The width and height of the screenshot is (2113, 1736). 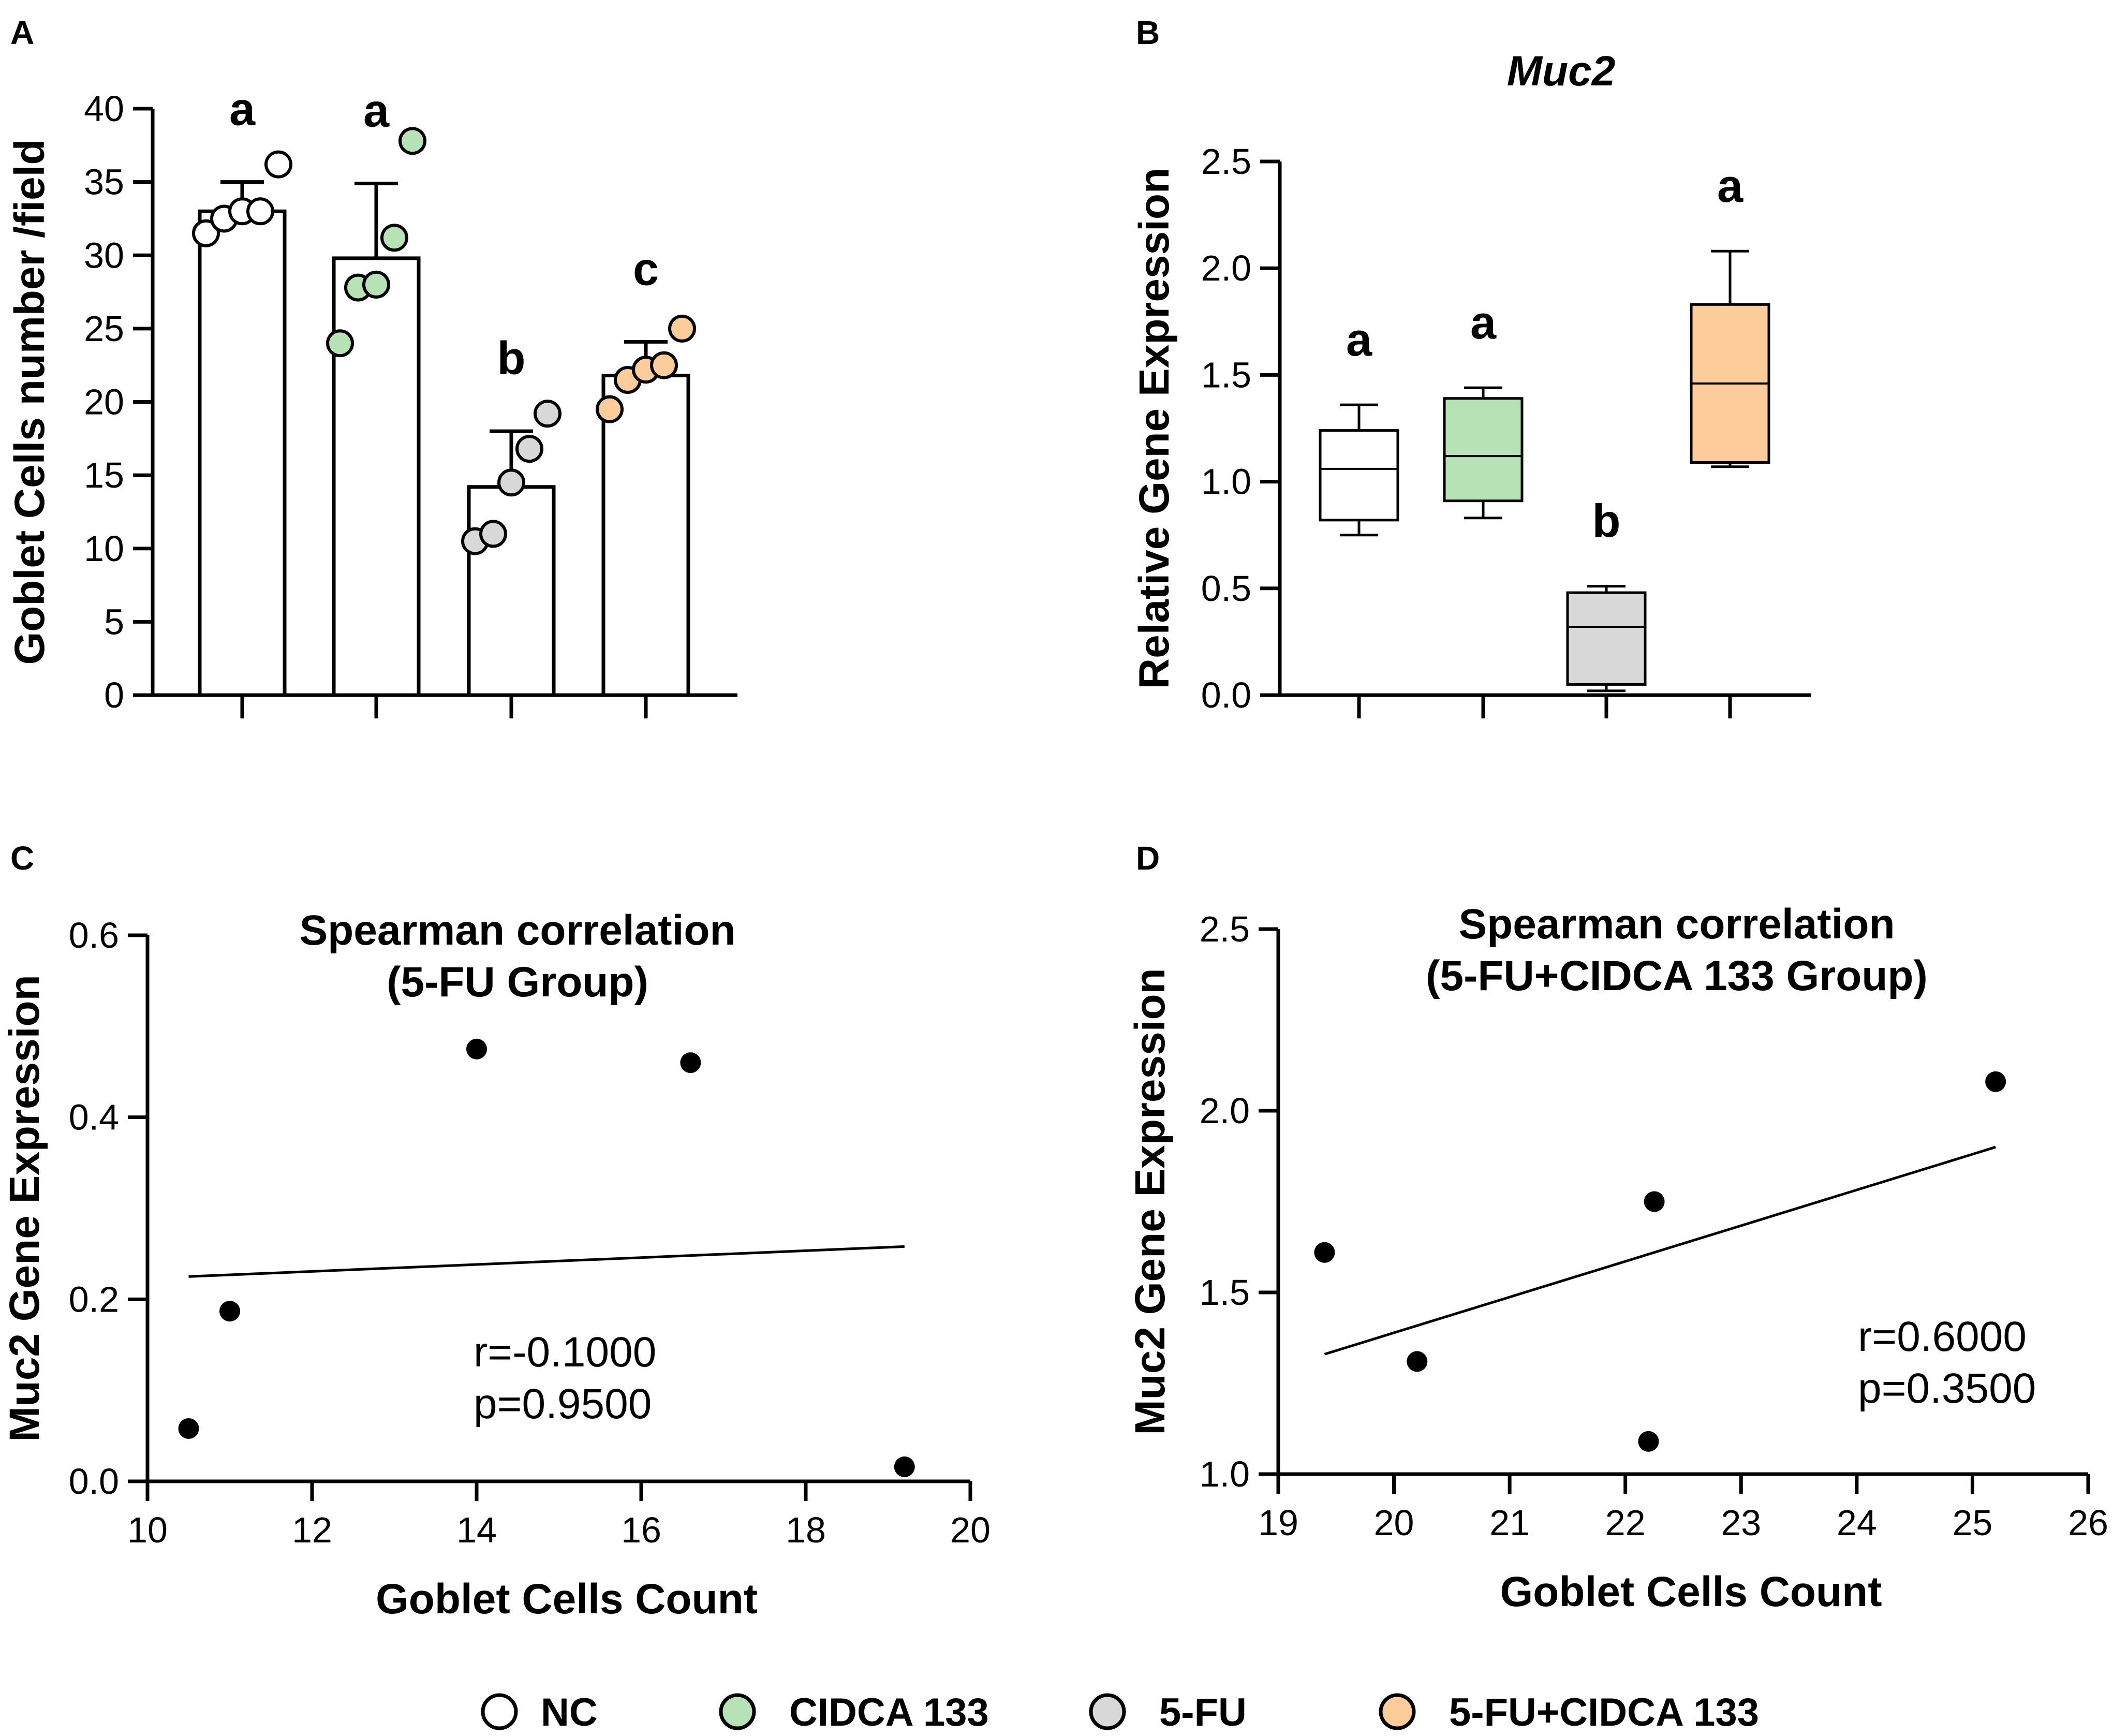 I want to click on y-tick-label: 0.2, so click(x=94, y=1299).